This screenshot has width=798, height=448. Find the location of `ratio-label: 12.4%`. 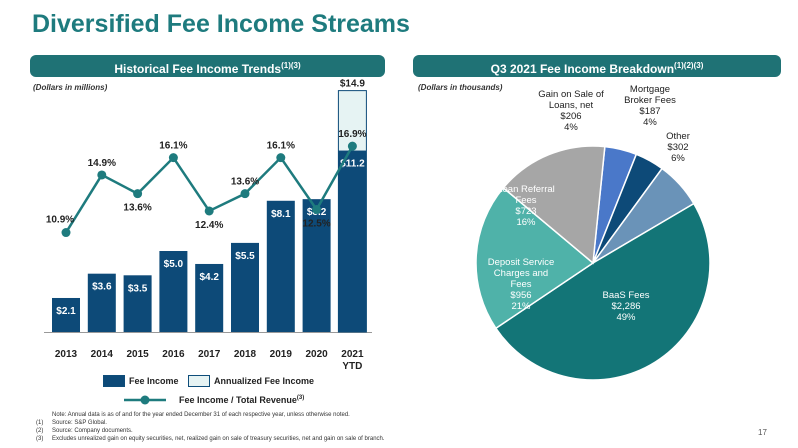

ratio-label: 12.4% is located at coordinates (209, 225).